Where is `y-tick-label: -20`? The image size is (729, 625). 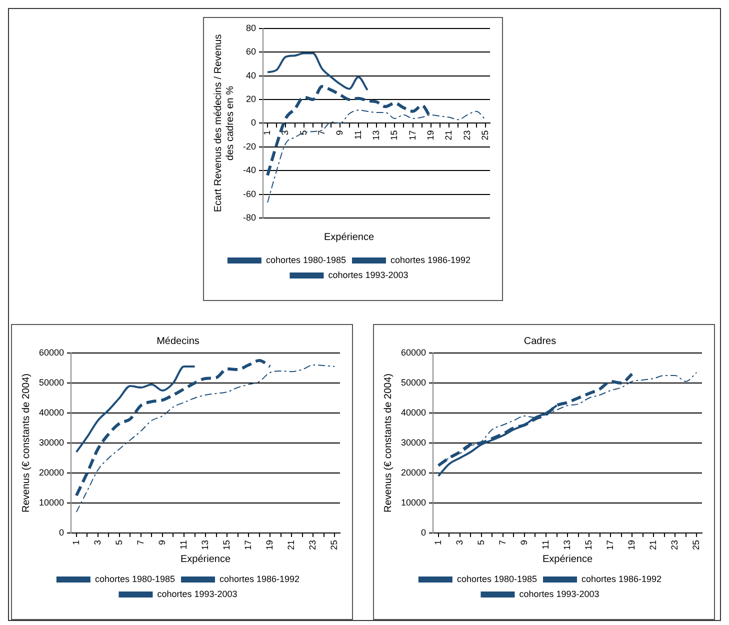
y-tick-label: -20 is located at coordinates (249, 146).